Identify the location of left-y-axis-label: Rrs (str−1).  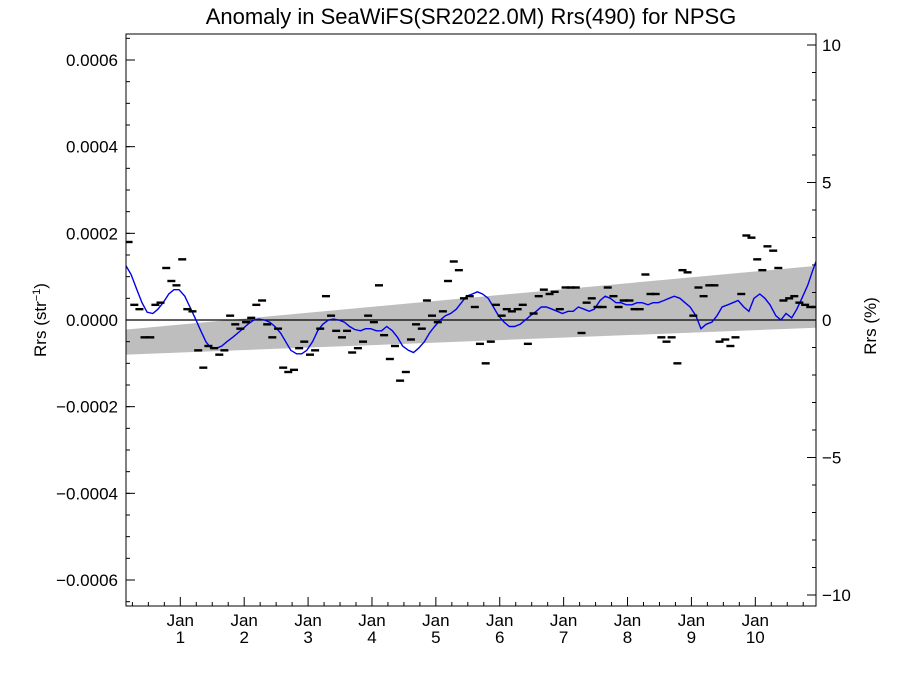
(40, 320).